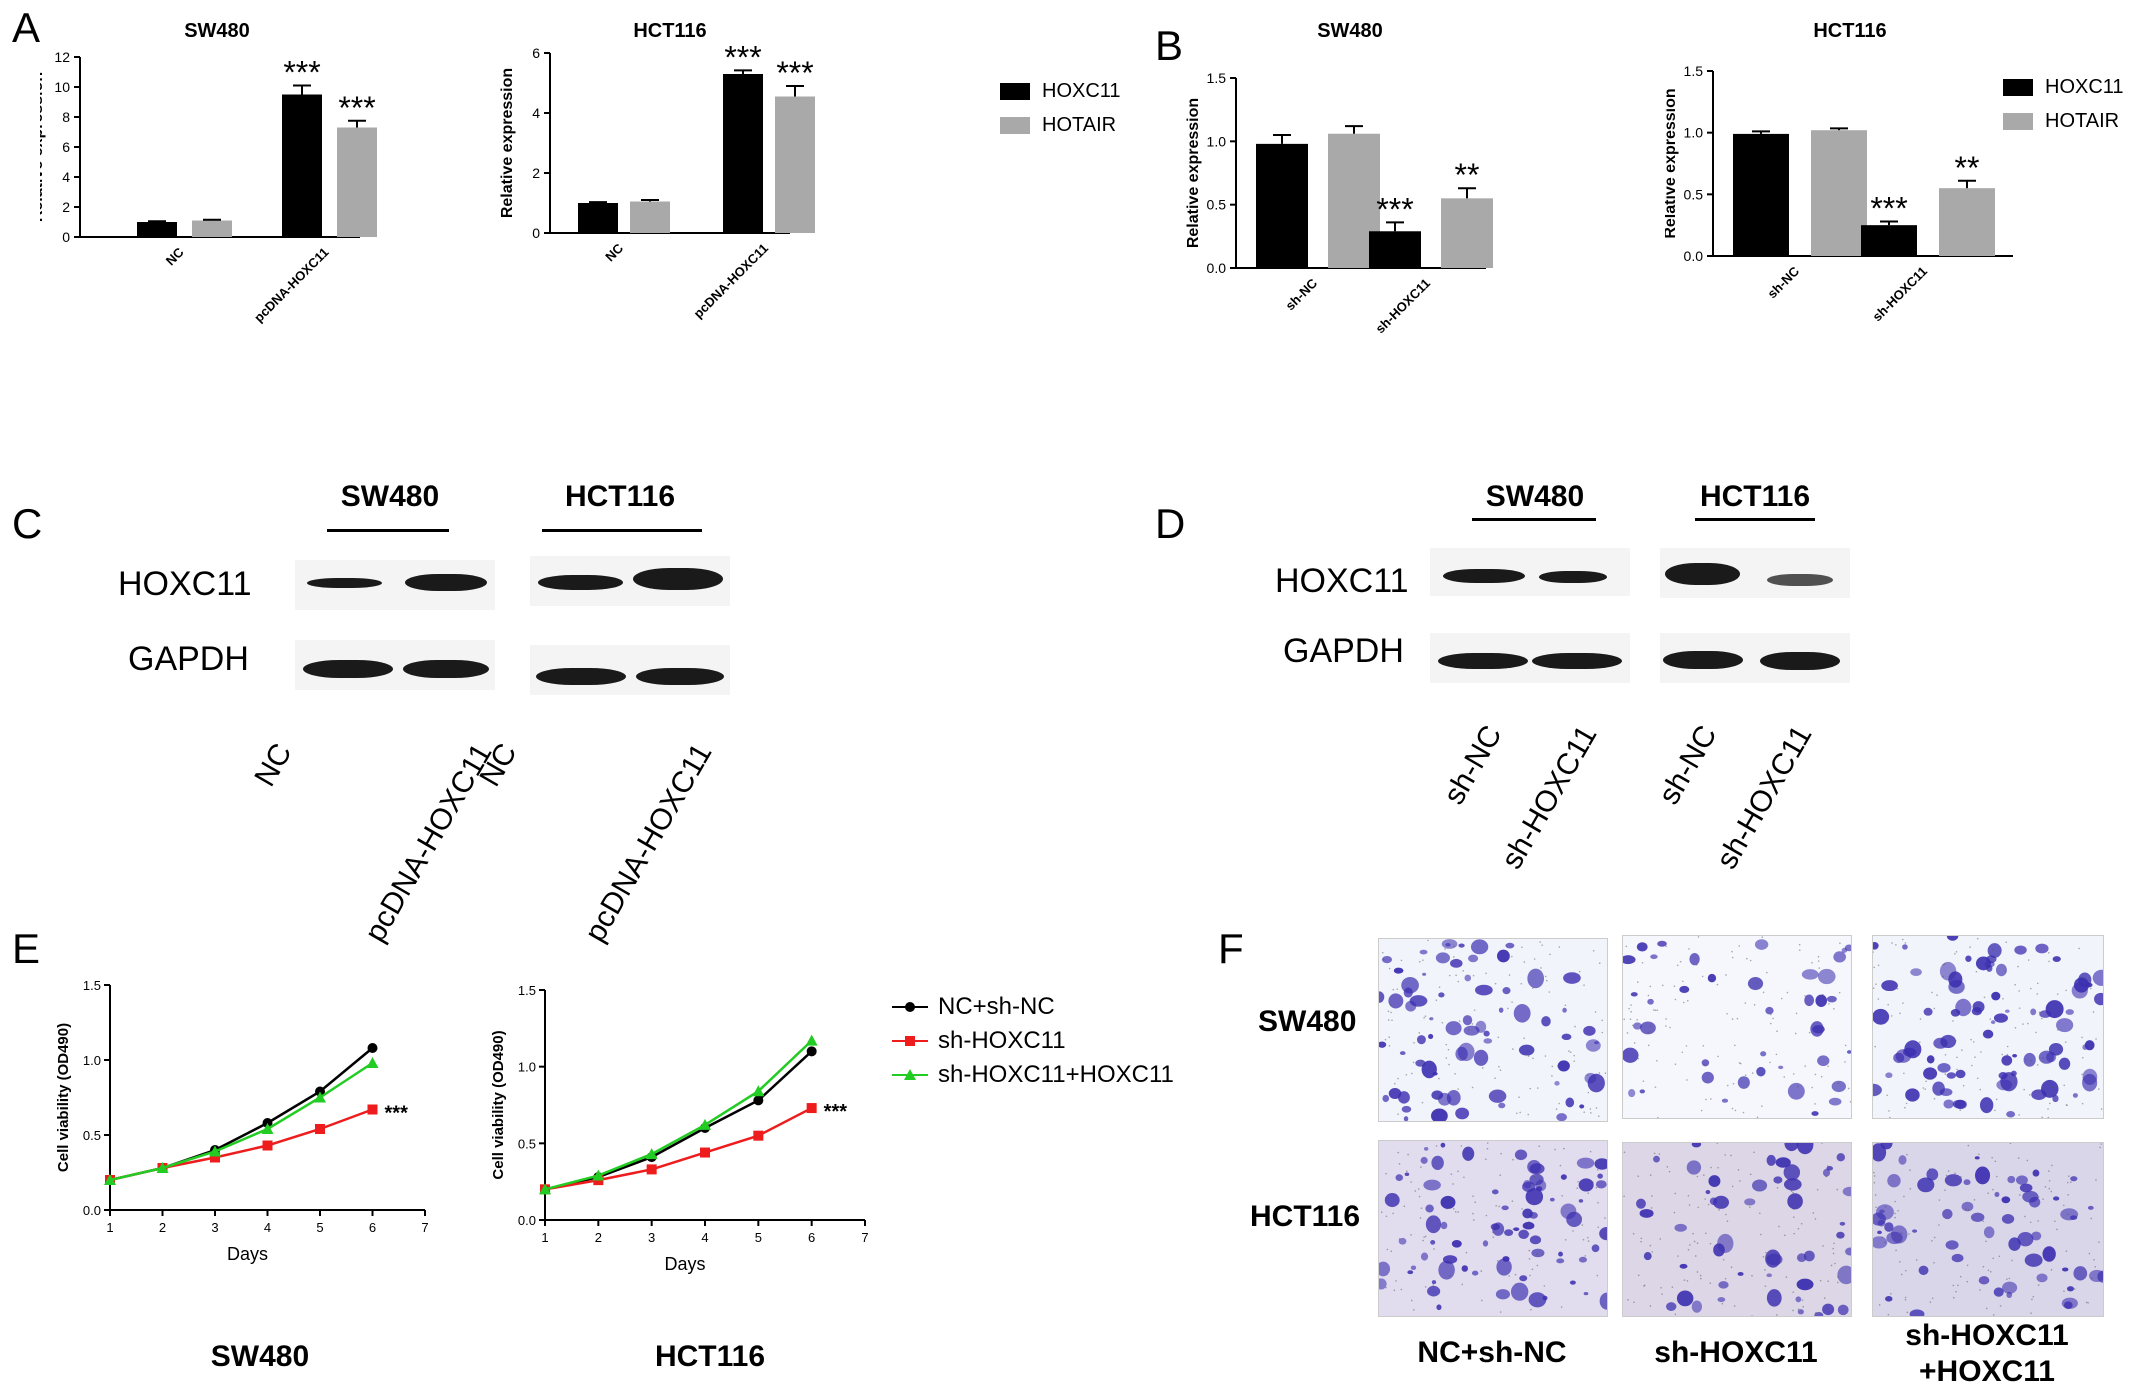 Image resolution: width=2150 pixels, height=1400 pixels. Describe the element at coordinates (910, 1041) in the screenshot. I see `legend-marker-sh-hoxc11` at that location.